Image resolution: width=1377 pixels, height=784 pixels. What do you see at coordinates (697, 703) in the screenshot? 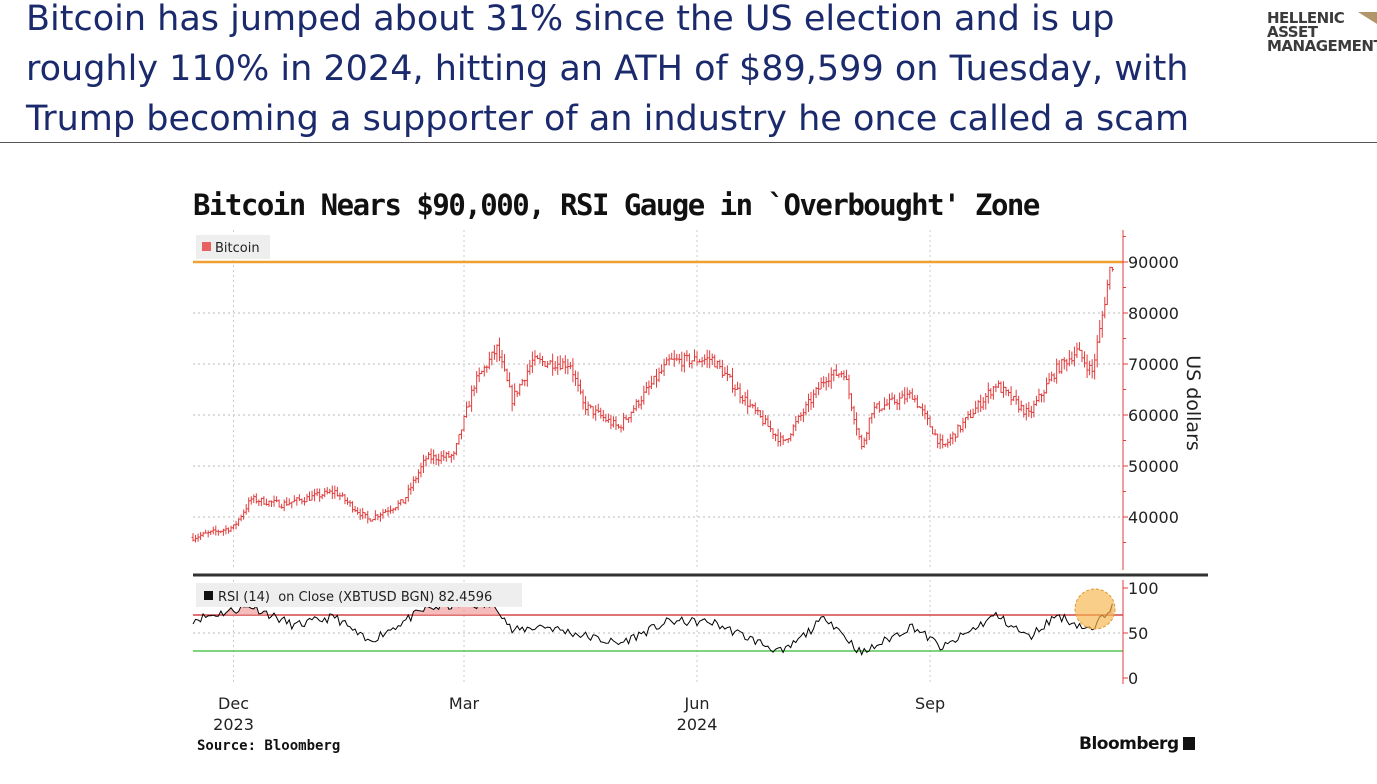
I see `x-tick-label: Jun` at bounding box center [697, 703].